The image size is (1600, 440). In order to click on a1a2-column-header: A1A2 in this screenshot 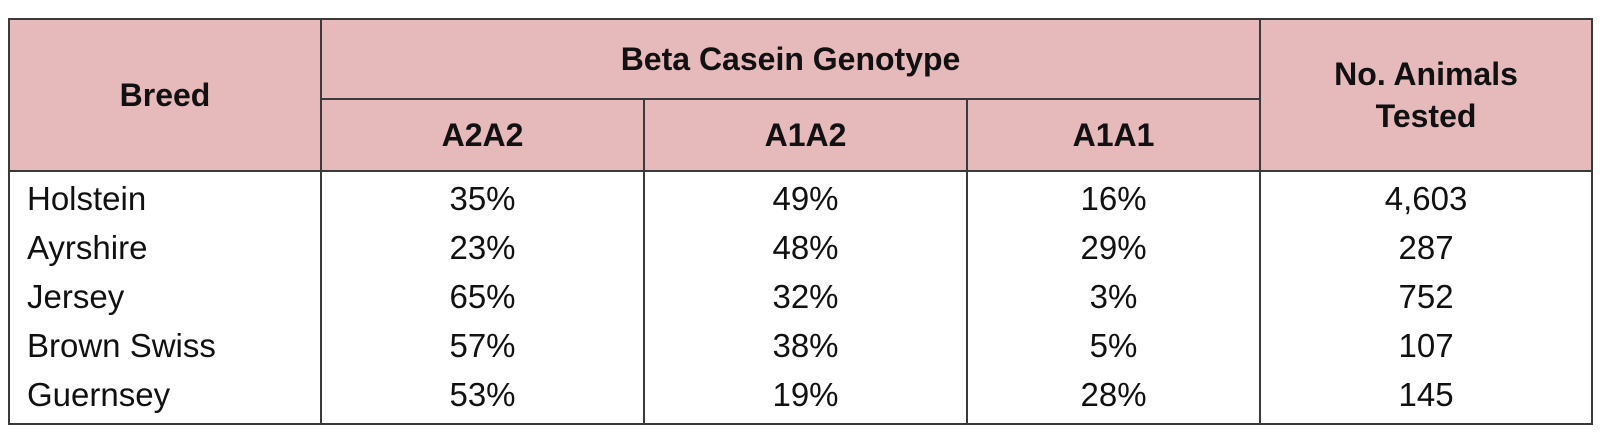, I will do `click(805, 135)`.